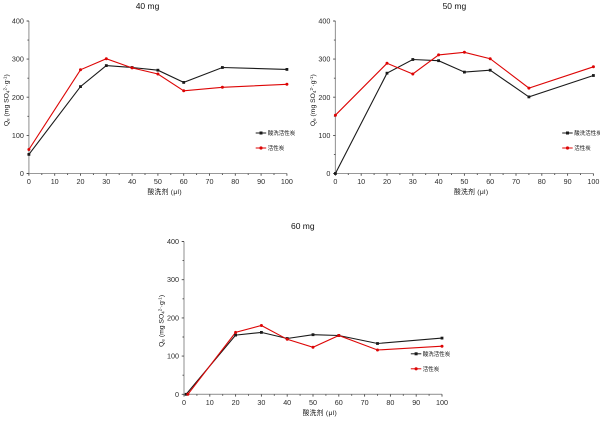 This screenshot has width=600, height=423. What do you see at coordinates (148, 6) in the screenshot?
I see `svg-text: 40 mg` at bounding box center [148, 6].